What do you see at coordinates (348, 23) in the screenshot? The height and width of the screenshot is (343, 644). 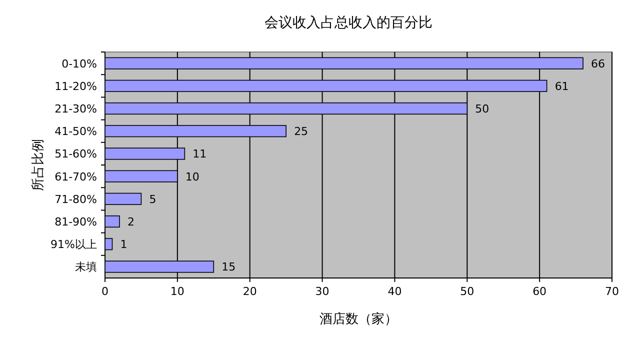 I see `chart-title: 会议收入占总收入的百分比` at bounding box center [348, 23].